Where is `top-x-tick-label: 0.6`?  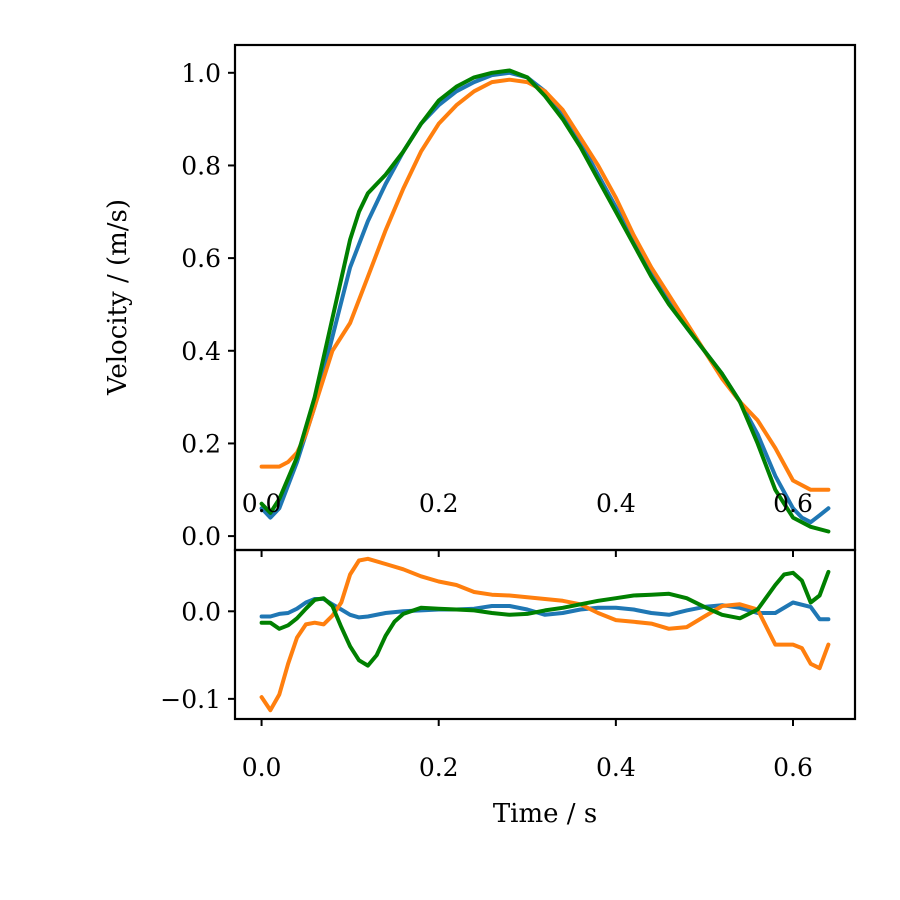
top-x-tick-label: 0.6 is located at coordinates (793, 503).